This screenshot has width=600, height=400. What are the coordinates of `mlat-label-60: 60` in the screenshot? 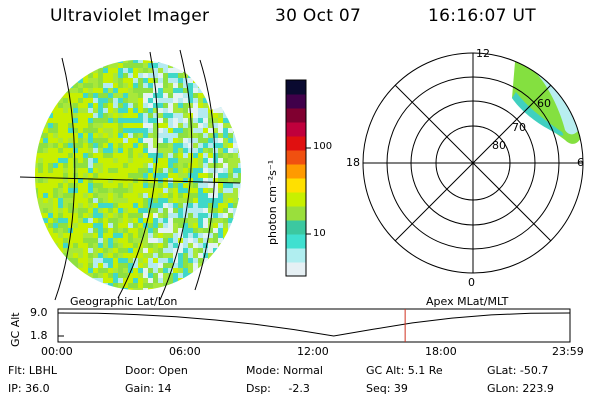 It's located at (544, 103).